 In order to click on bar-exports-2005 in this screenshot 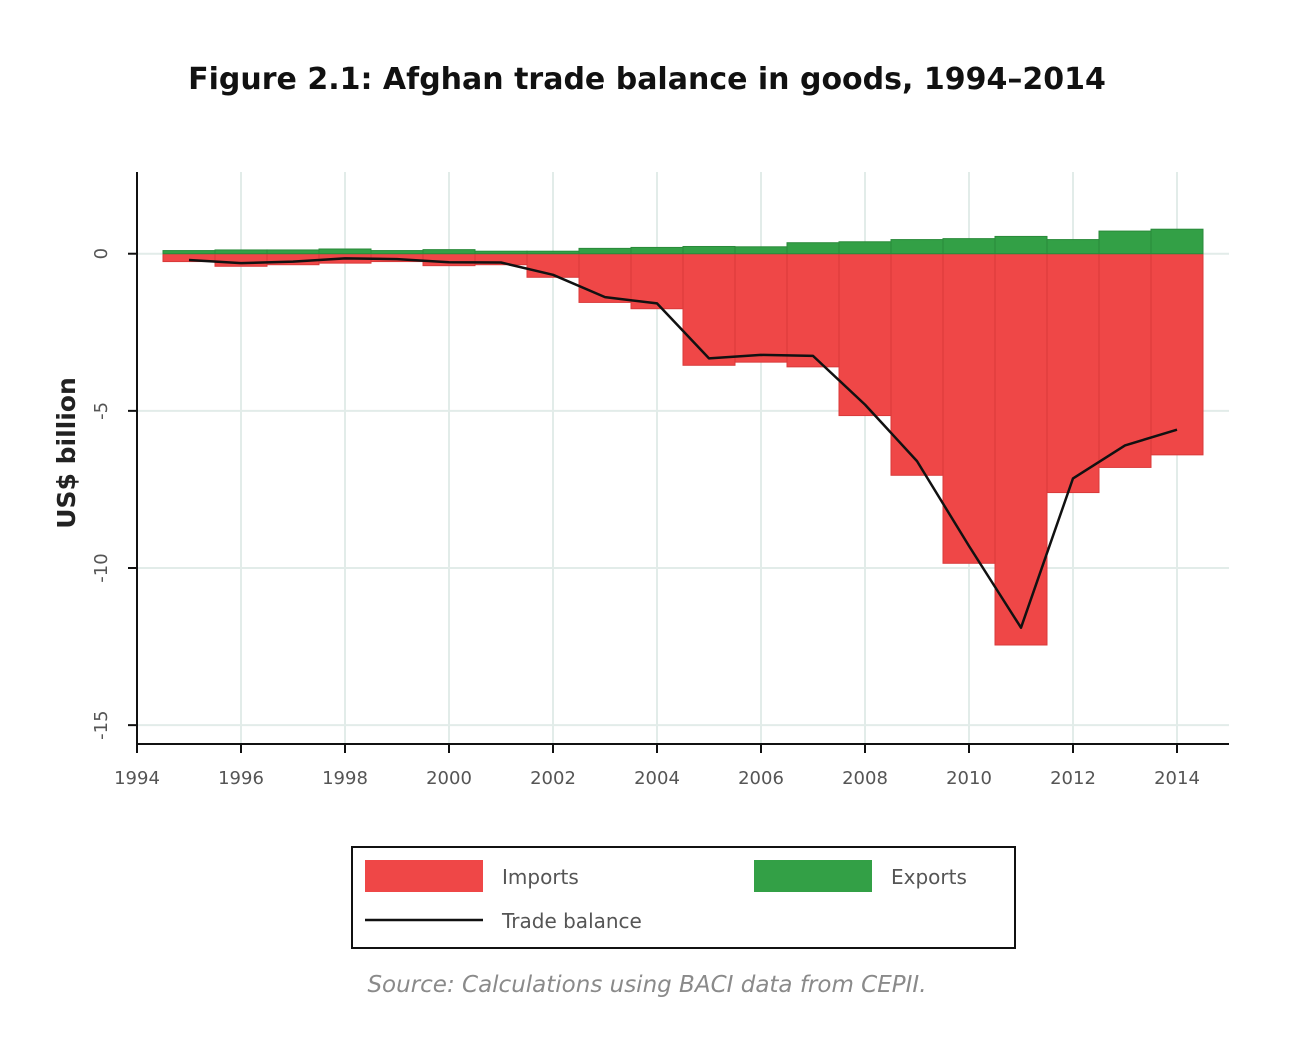, I will do `click(709, 250)`.